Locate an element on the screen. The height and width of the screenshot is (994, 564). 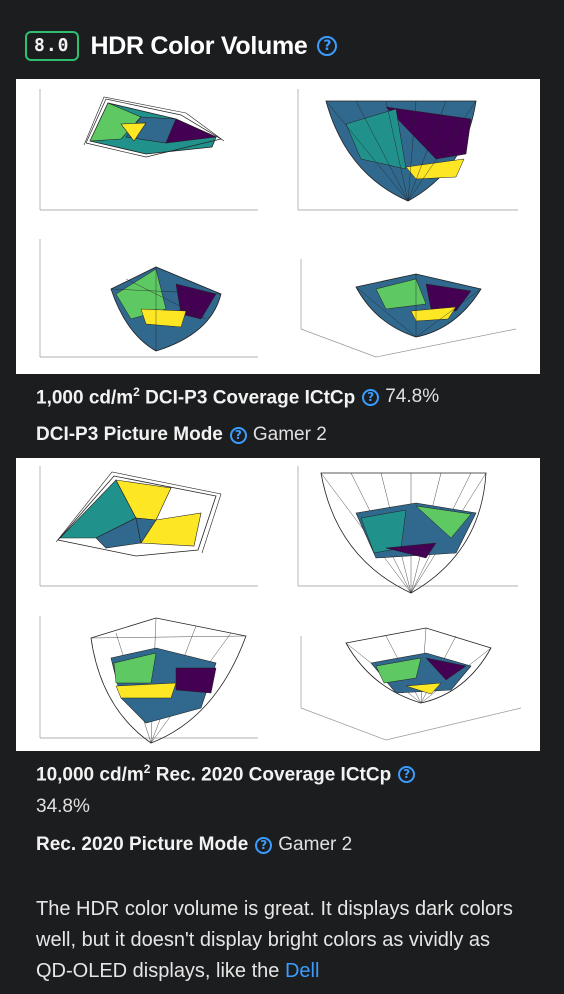
rec2020-bottom-left-plot is located at coordinates (148, 680).